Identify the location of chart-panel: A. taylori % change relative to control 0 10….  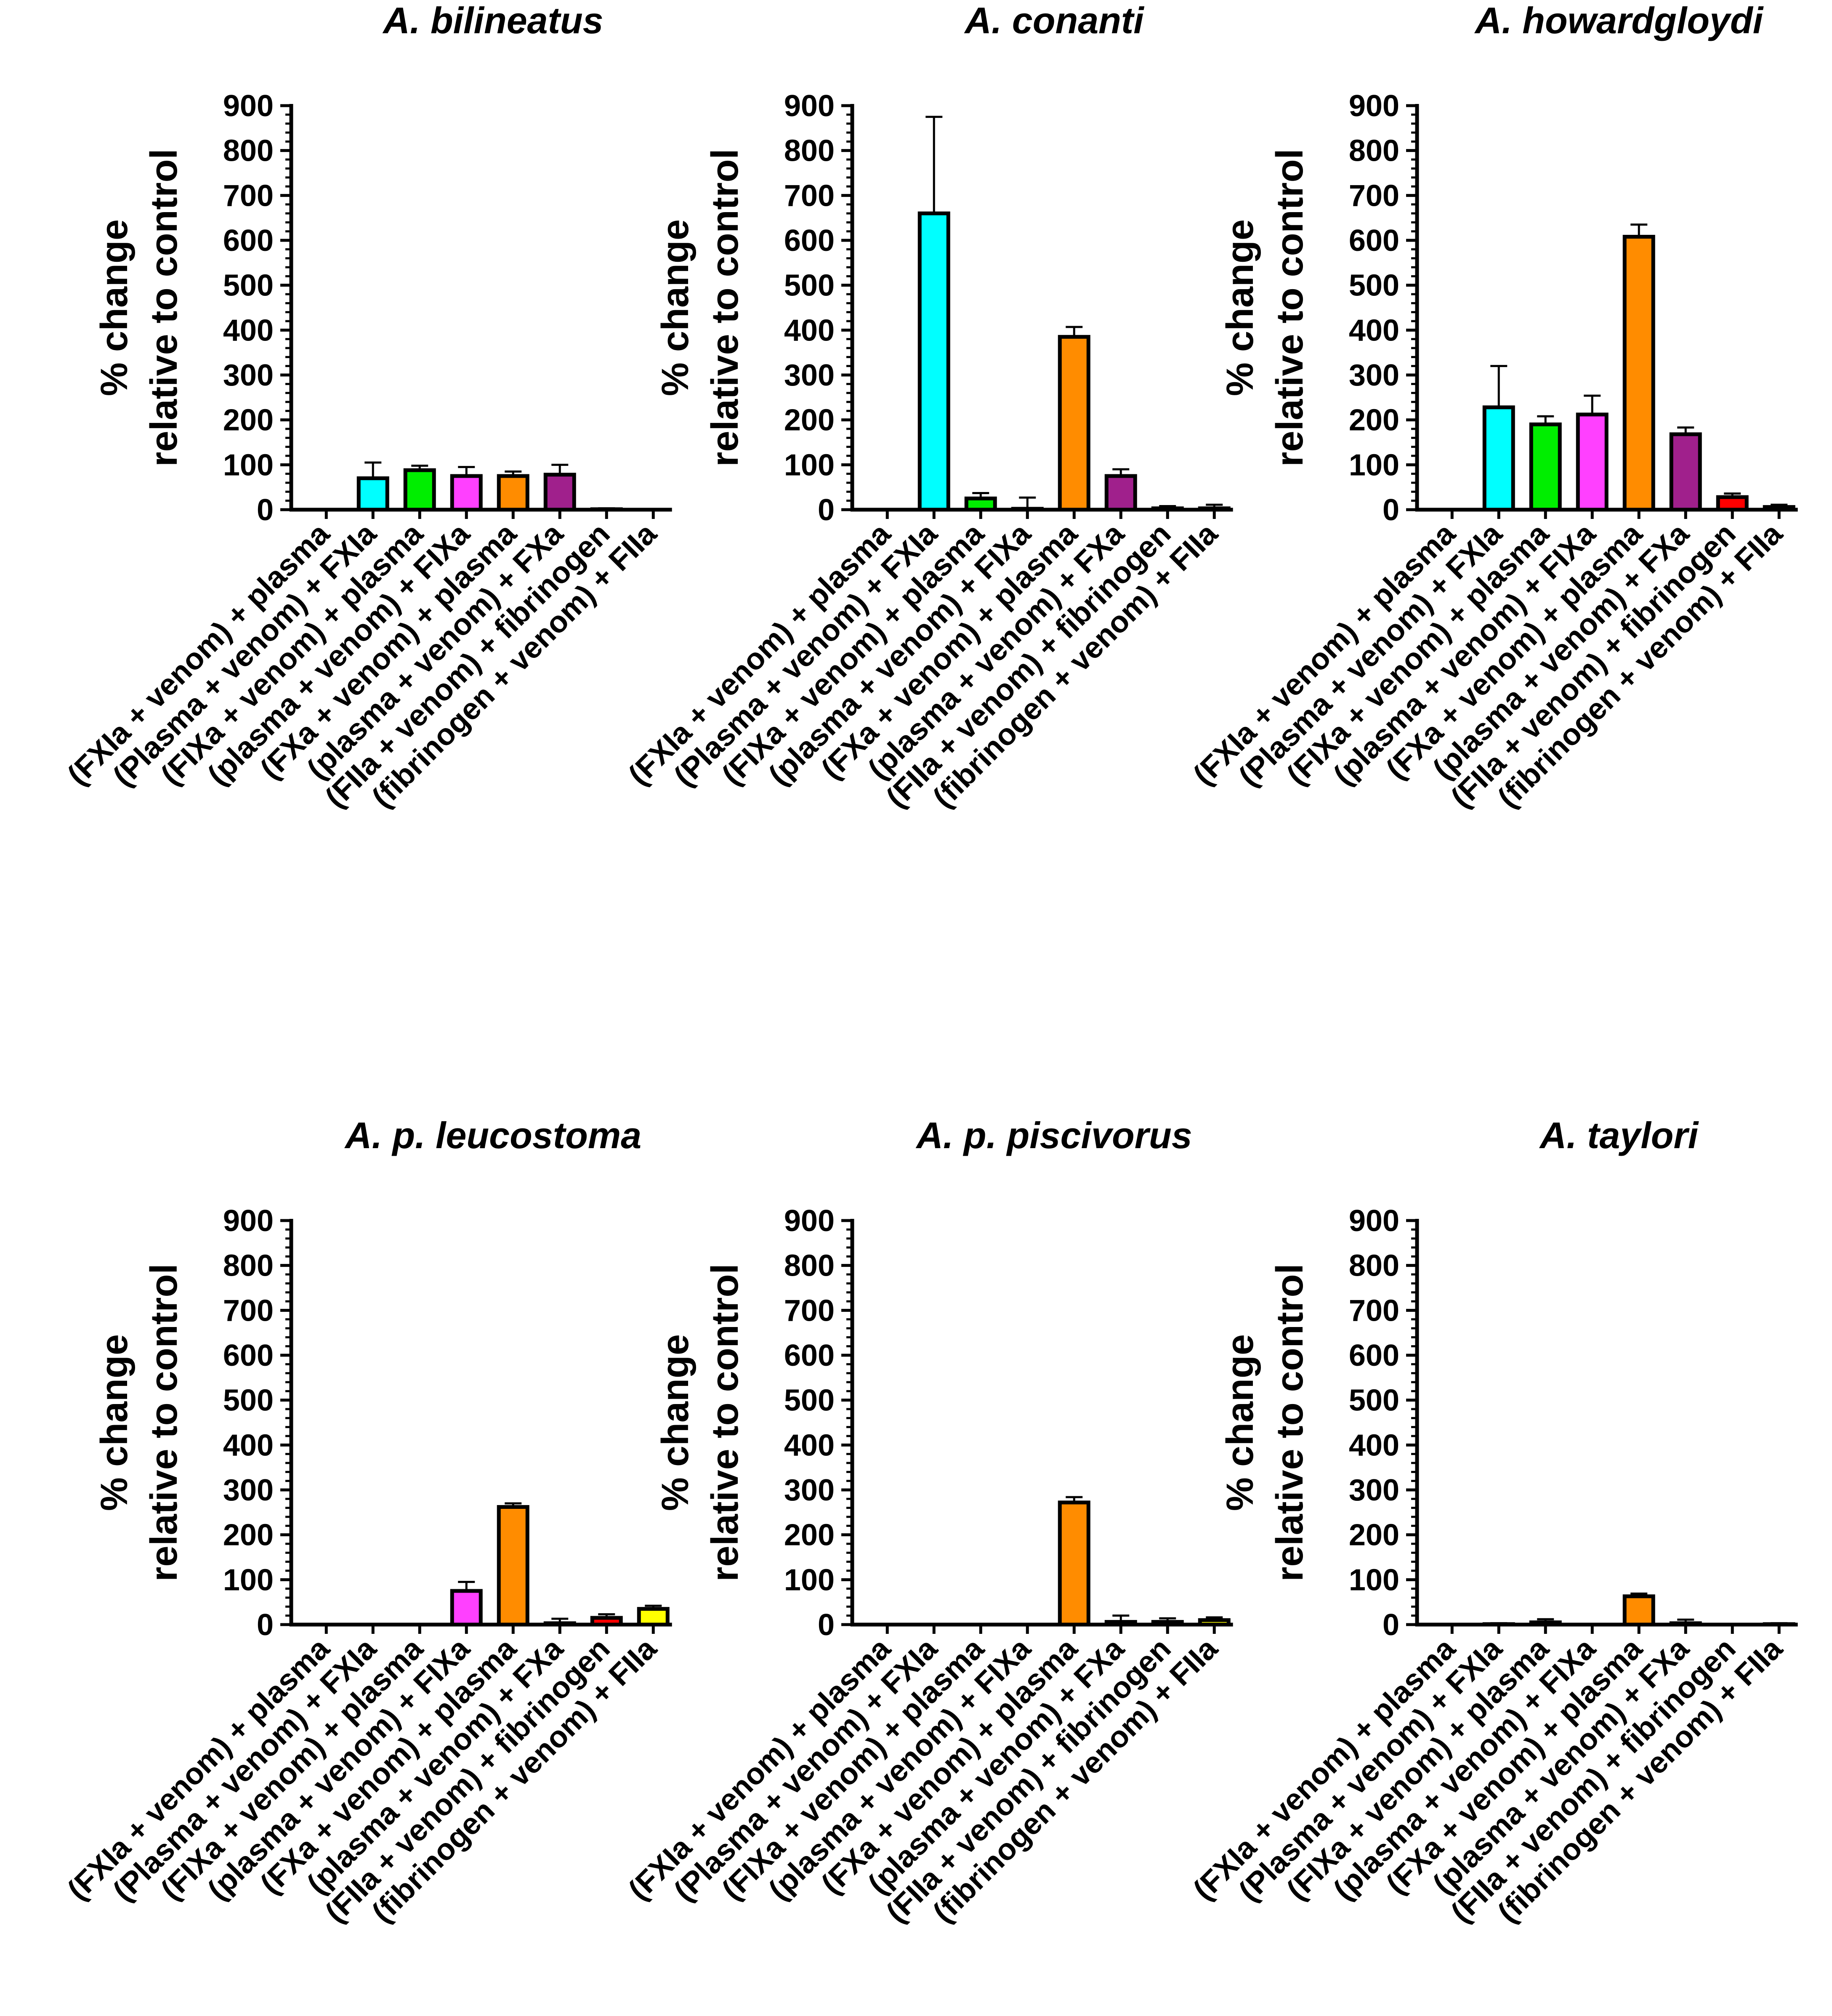
(1492, 1522).